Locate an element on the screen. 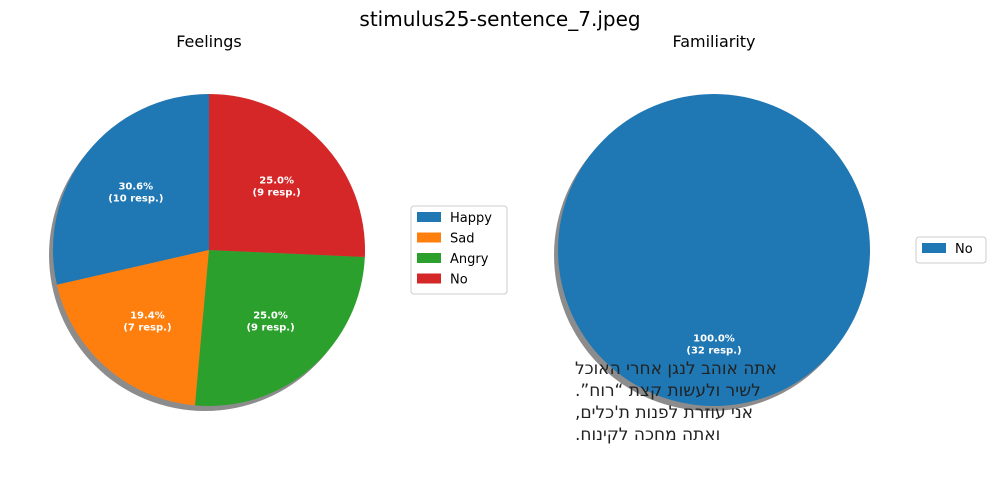 The width and height of the screenshot is (1000, 500). caption-line-4: ואתה מחכה לקינוח. is located at coordinates (647, 435).